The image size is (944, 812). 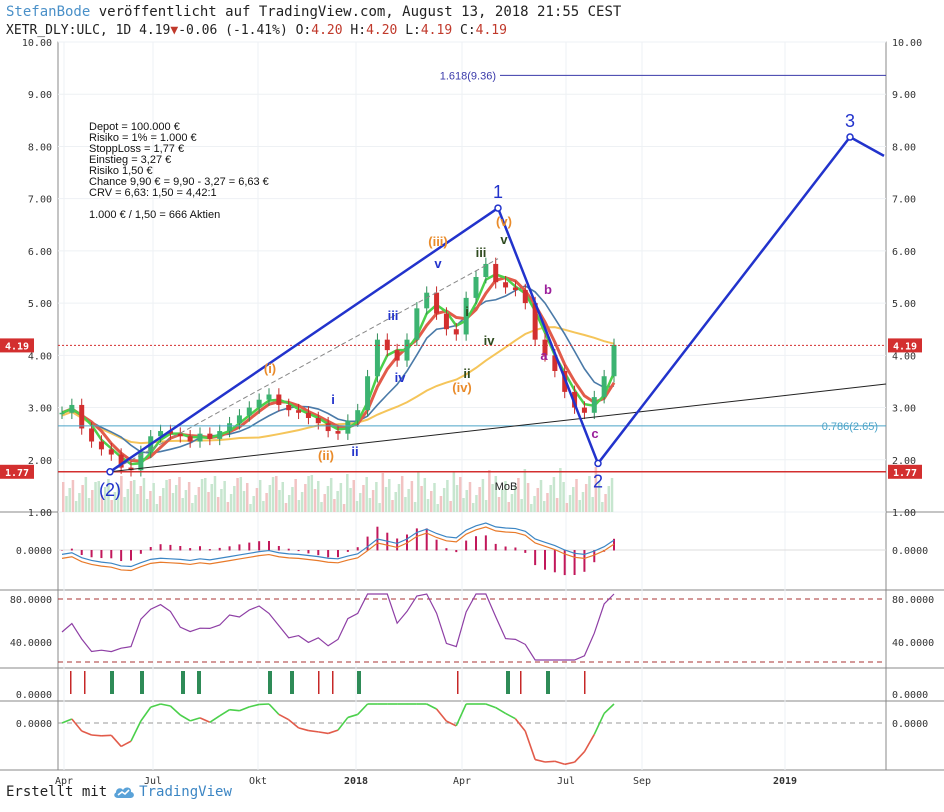 I want to click on wave-label: (i), so click(x=270, y=368).